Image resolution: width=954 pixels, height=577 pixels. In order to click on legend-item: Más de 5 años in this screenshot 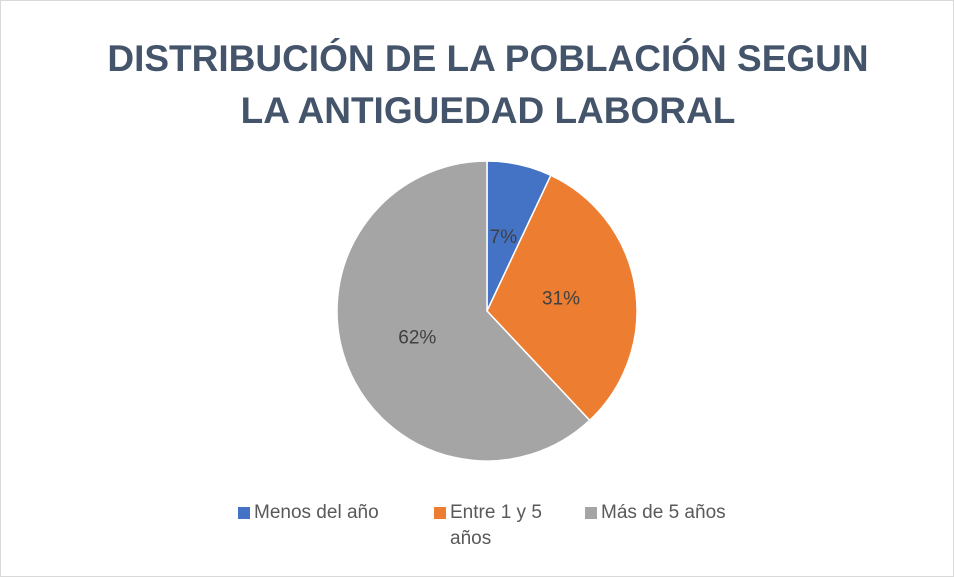, I will do `click(685, 513)`.